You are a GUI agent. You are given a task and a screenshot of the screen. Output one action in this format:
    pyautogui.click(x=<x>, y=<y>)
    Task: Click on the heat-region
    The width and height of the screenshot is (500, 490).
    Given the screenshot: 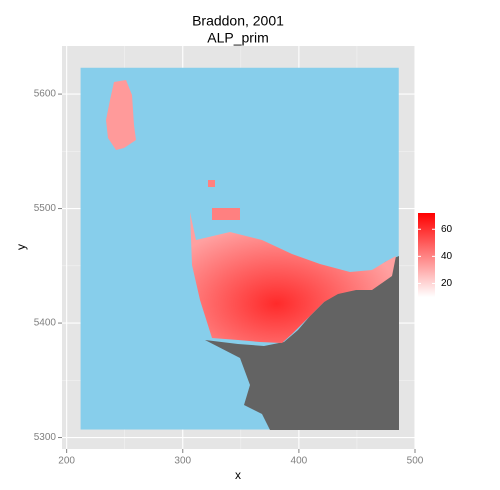 What is the action you would take?
    pyautogui.click(x=293, y=277)
    